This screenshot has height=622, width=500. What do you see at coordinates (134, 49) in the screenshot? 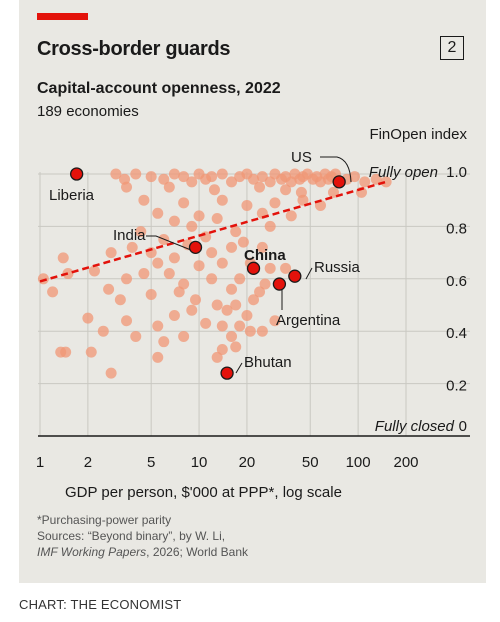
I see `chart-title: Cross-border guards` at bounding box center [134, 49].